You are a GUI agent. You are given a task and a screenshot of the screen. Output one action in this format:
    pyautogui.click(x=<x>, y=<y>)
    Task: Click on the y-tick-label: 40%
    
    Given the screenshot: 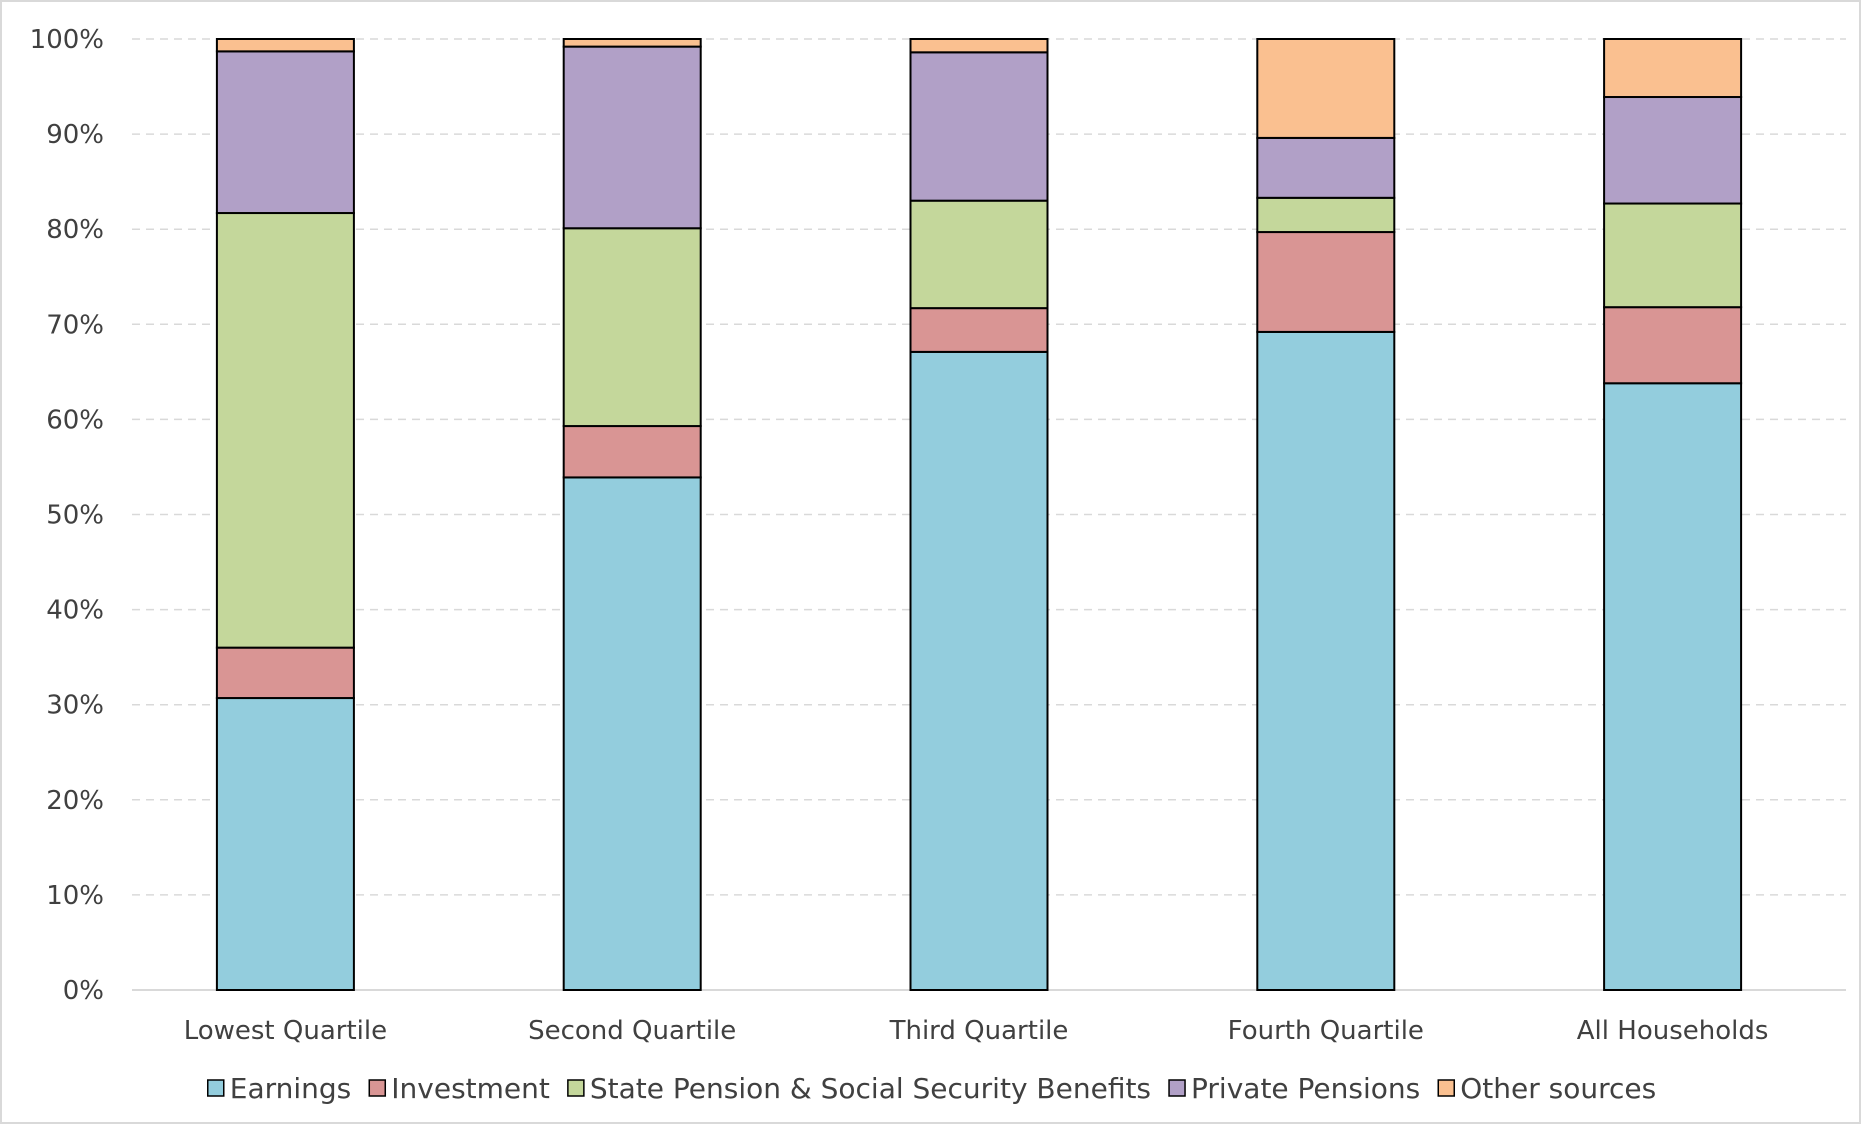 What is the action you would take?
    pyautogui.click(x=75, y=611)
    